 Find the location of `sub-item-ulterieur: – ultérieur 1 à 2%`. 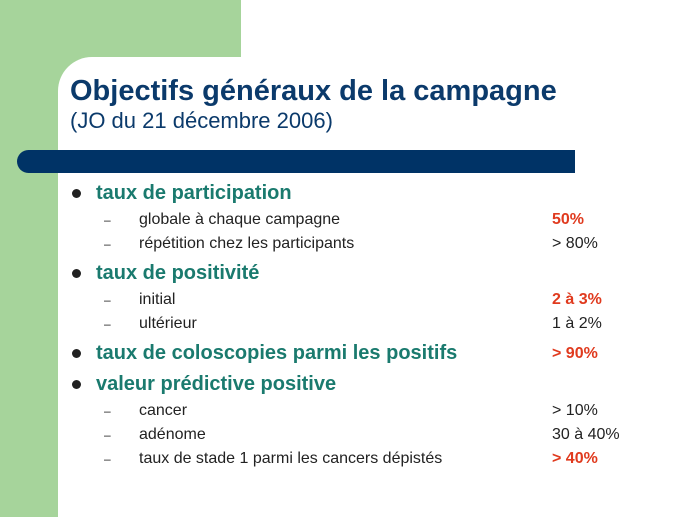

sub-item-ulterieur: – ultérieur 1 à 2% is located at coordinates (344, 324).